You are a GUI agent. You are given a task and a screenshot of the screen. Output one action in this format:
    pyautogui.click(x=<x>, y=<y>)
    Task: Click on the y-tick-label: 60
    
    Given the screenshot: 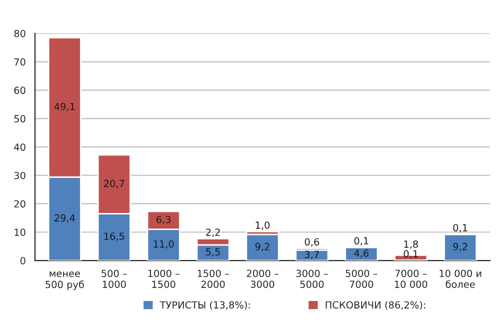 What is the action you would take?
    pyautogui.click(x=20, y=90)
    